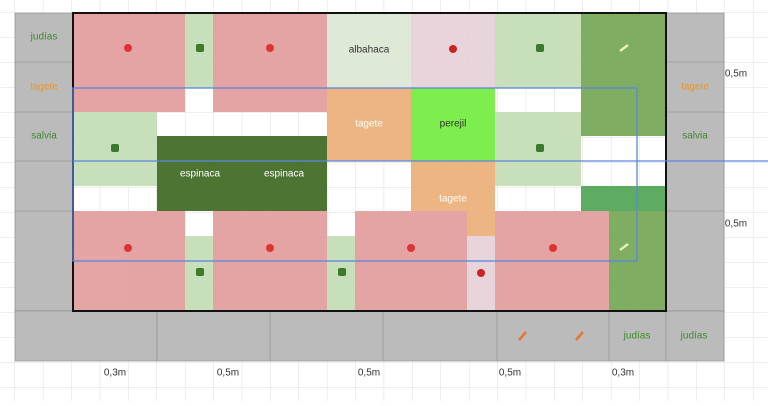  What do you see at coordinates (453, 124) in the screenshot?
I see `plant-label: perejil` at bounding box center [453, 124].